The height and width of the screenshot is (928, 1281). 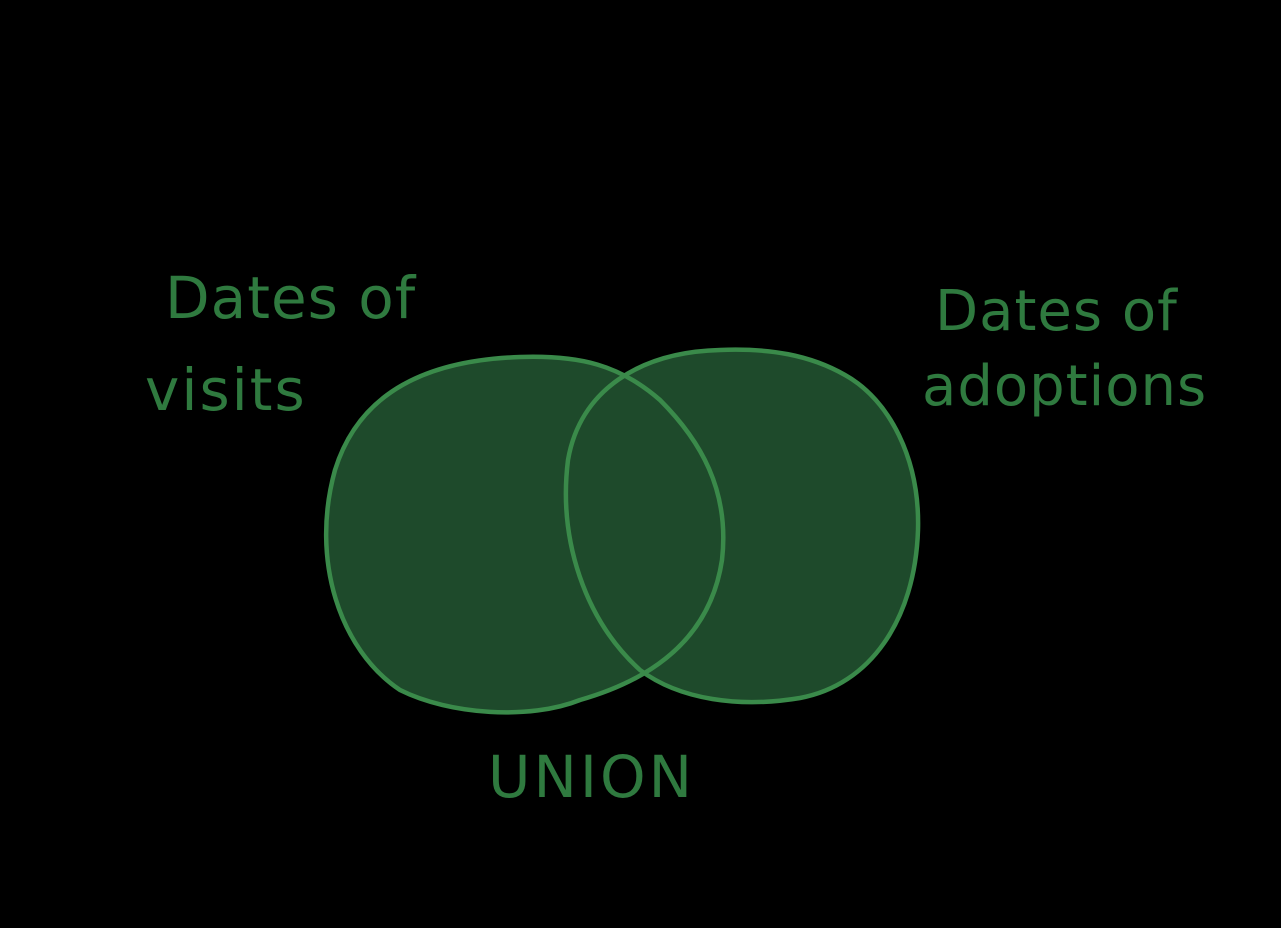 What do you see at coordinates (1064, 386) in the screenshot?
I see `right-set-label-line2: adoptions` at bounding box center [1064, 386].